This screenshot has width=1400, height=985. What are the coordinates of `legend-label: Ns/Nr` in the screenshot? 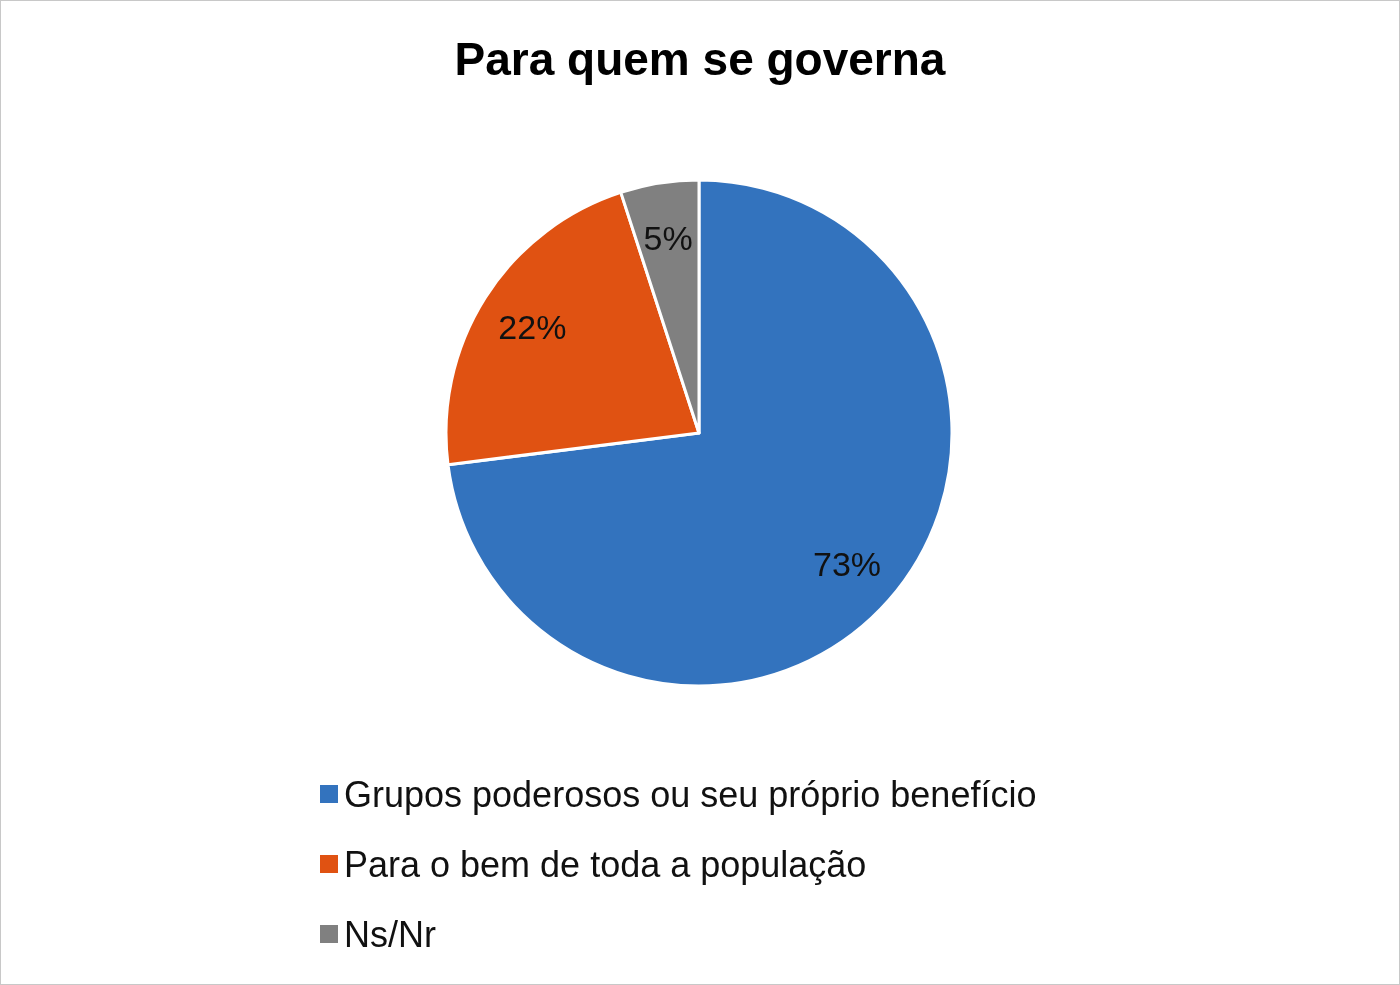 It's located at (390, 934).